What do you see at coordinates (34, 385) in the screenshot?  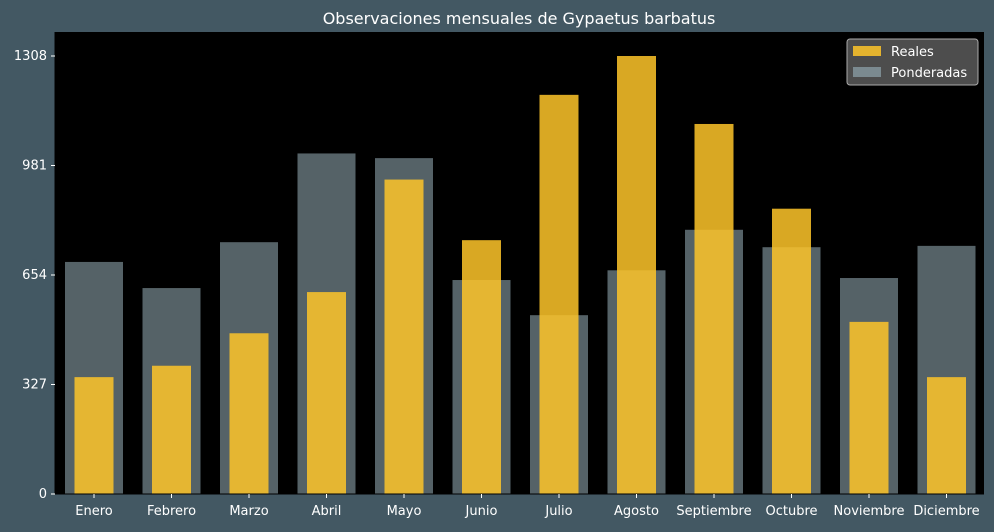 I see `y-tick-label: 327` at bounding box center [34, 385].